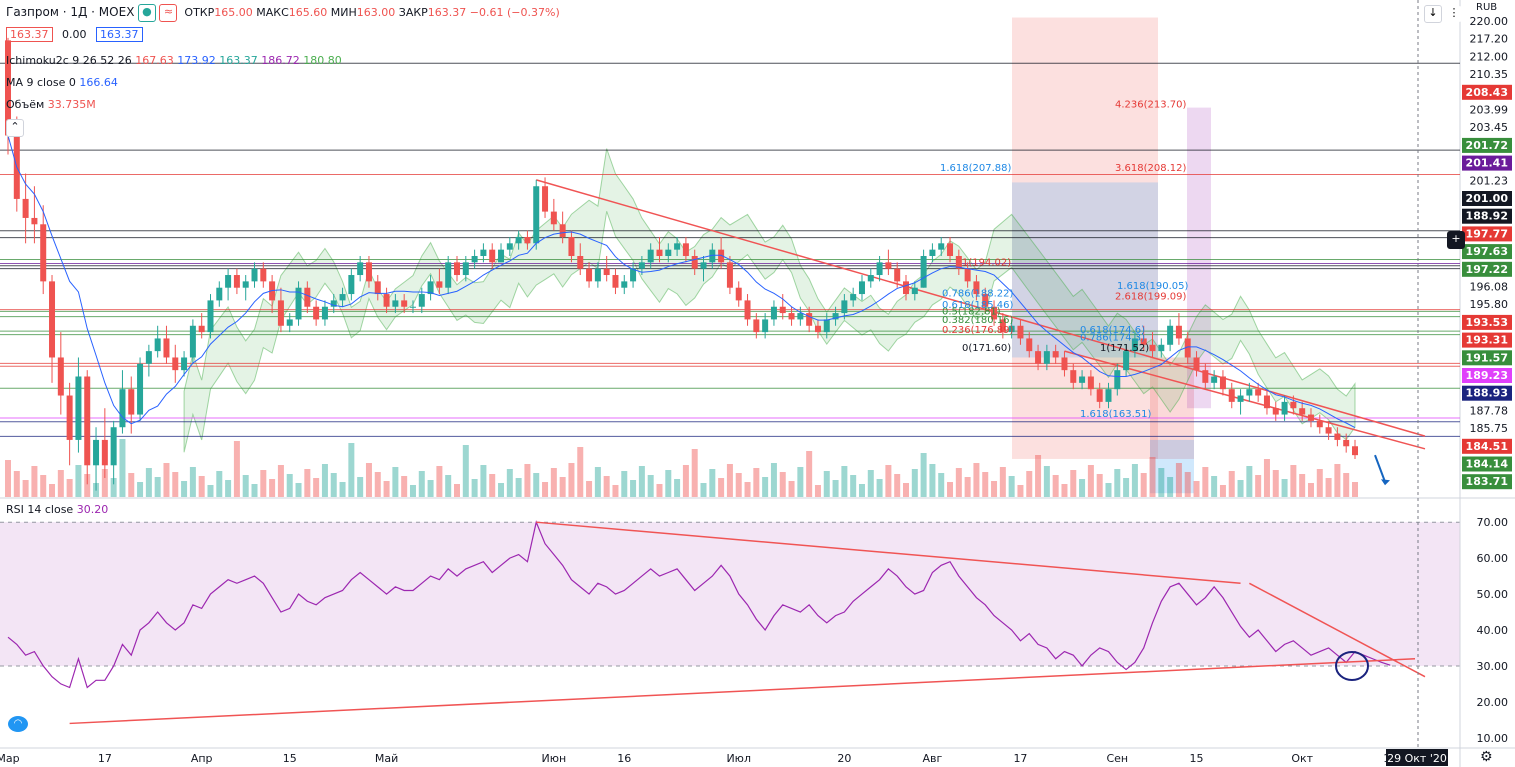 The width and height of the screenshot is (1515, 767). Describe the element at coordinates (1487, 216) in the screenshot. I see `price-axis-tick: 188.92` at that location.